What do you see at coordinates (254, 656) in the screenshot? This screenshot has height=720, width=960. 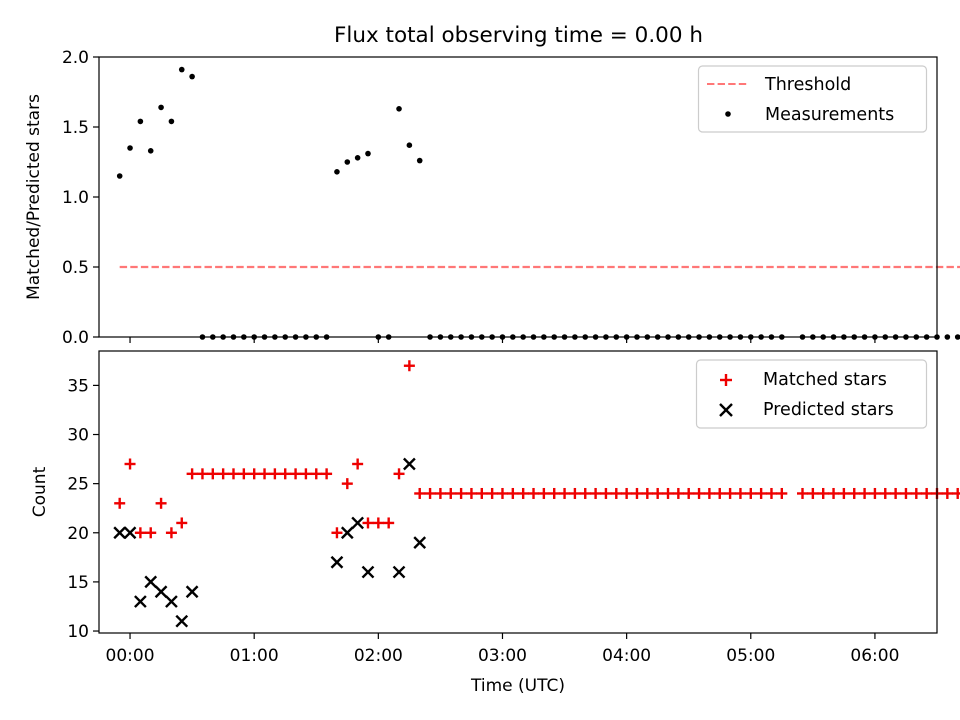 I see `bottom-x-tick-label: 01:00` at bounding box center [254, 656].